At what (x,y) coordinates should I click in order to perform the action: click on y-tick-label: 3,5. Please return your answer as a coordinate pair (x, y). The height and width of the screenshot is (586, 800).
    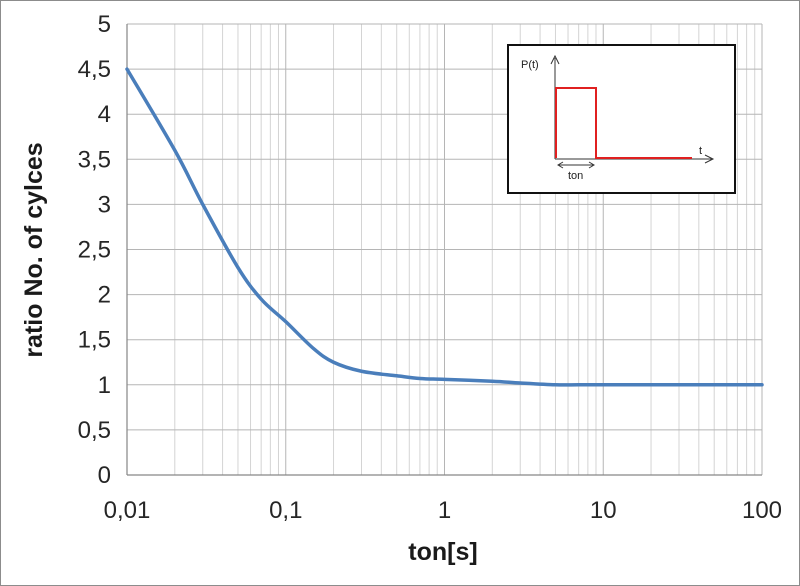
    Looking at the image, I should click on (94, 159).